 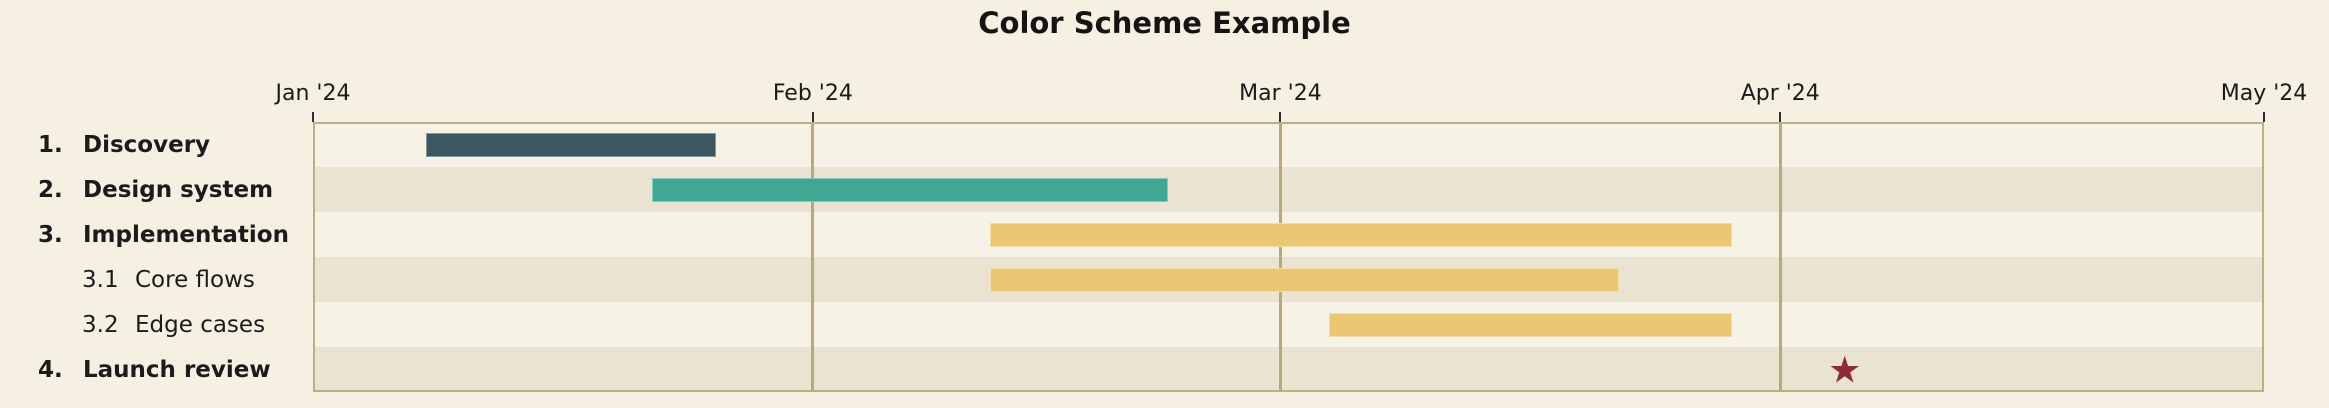 What do you see at coordinates (1305, 279) in the screenshot?
I see `task-bar-core-flows` at bounding box center [1305, 279].